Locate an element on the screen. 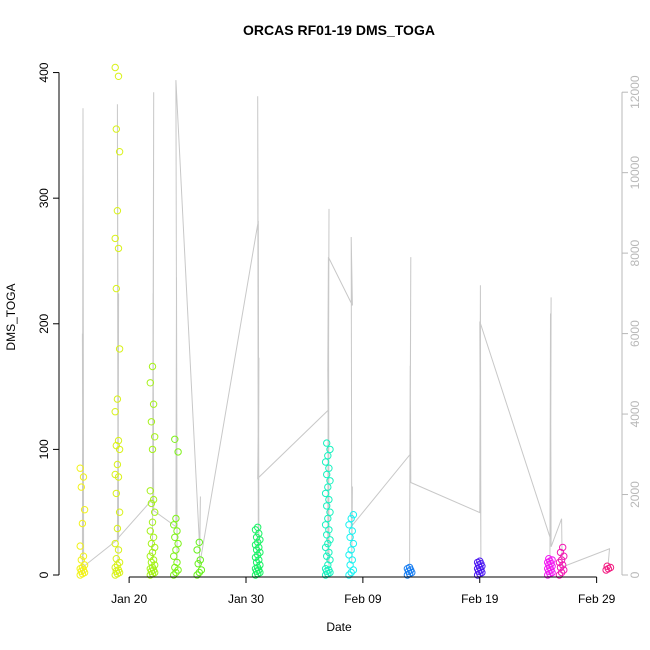 The height and width of the screenshot is (650, 650). x-tick-label: Jan 30 is located at coordinates (246, 599).